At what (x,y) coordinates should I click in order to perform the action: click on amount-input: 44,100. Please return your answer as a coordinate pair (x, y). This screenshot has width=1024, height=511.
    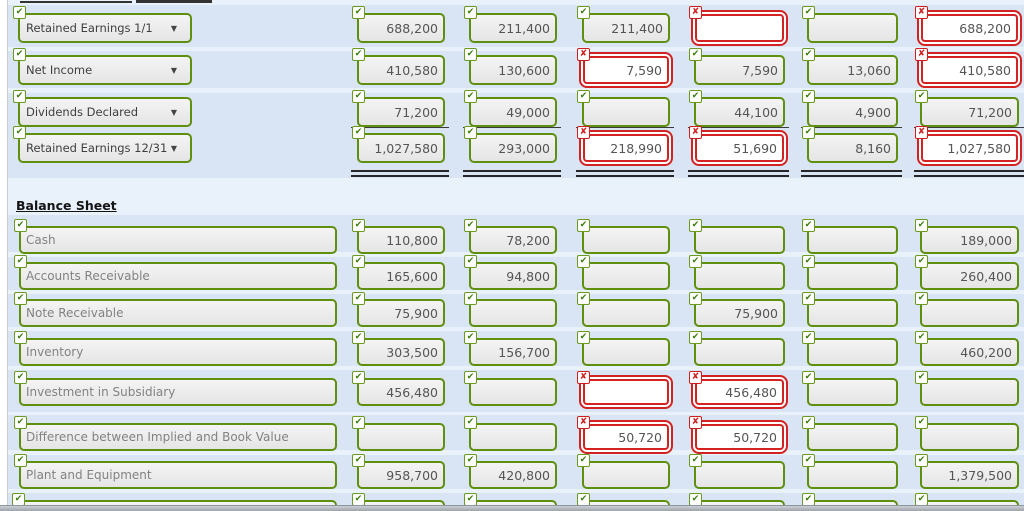
    Looking at the image, I should click on (739, 112).